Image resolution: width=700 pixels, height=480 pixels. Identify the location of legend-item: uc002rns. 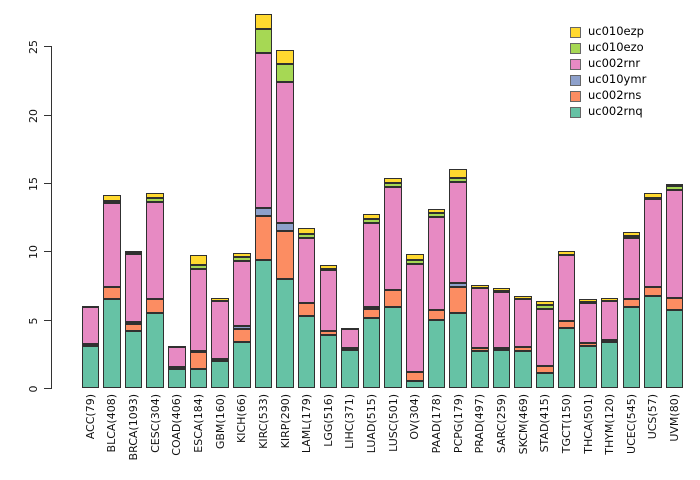
(608, 96).